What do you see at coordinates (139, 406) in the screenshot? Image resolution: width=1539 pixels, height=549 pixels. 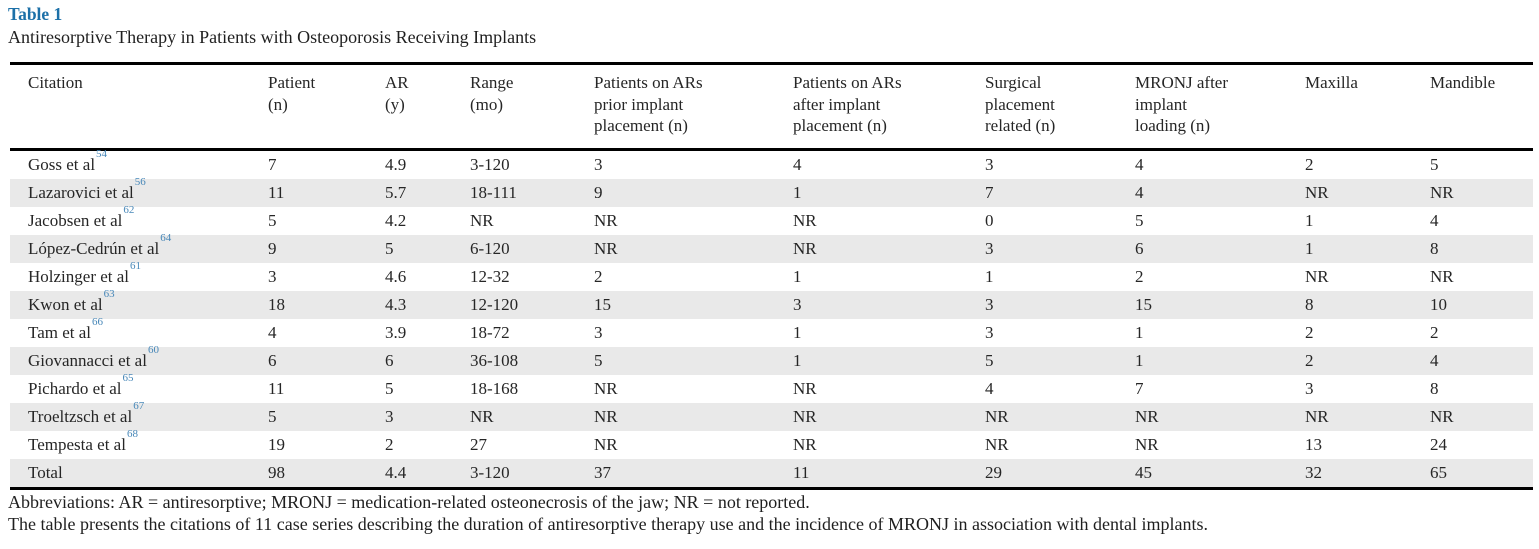 I see `citation-ref-link: 67` at bounding box center [139, 406].